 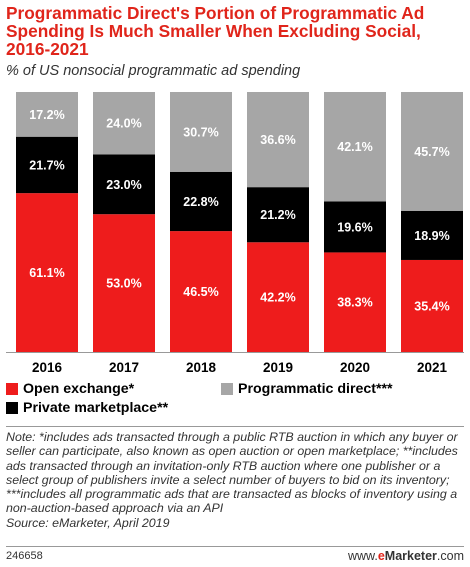 I want to click on bar-open-exchange-2016, so click(x=47, y=272).